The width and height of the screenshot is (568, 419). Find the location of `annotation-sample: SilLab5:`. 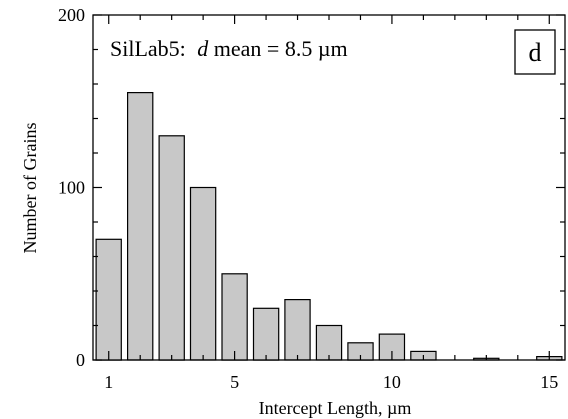

annotation-sample: SilLab5: is located at coordinates (148, 48).